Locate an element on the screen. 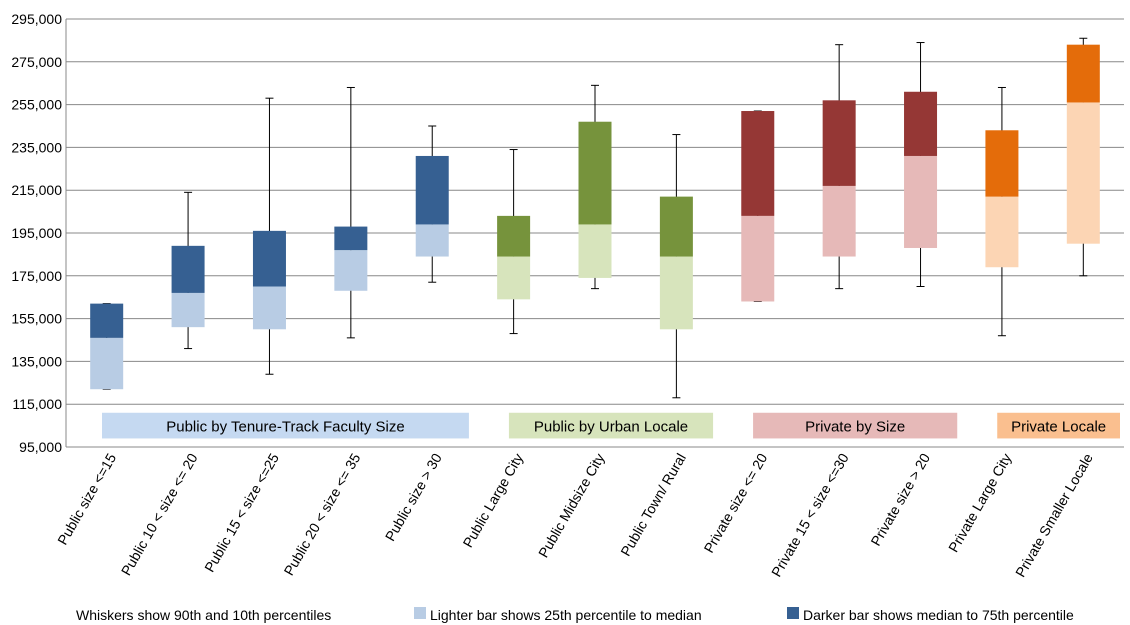  x-tick-label: Public 20 < size <= 35 is located at coordinates (322, 514).